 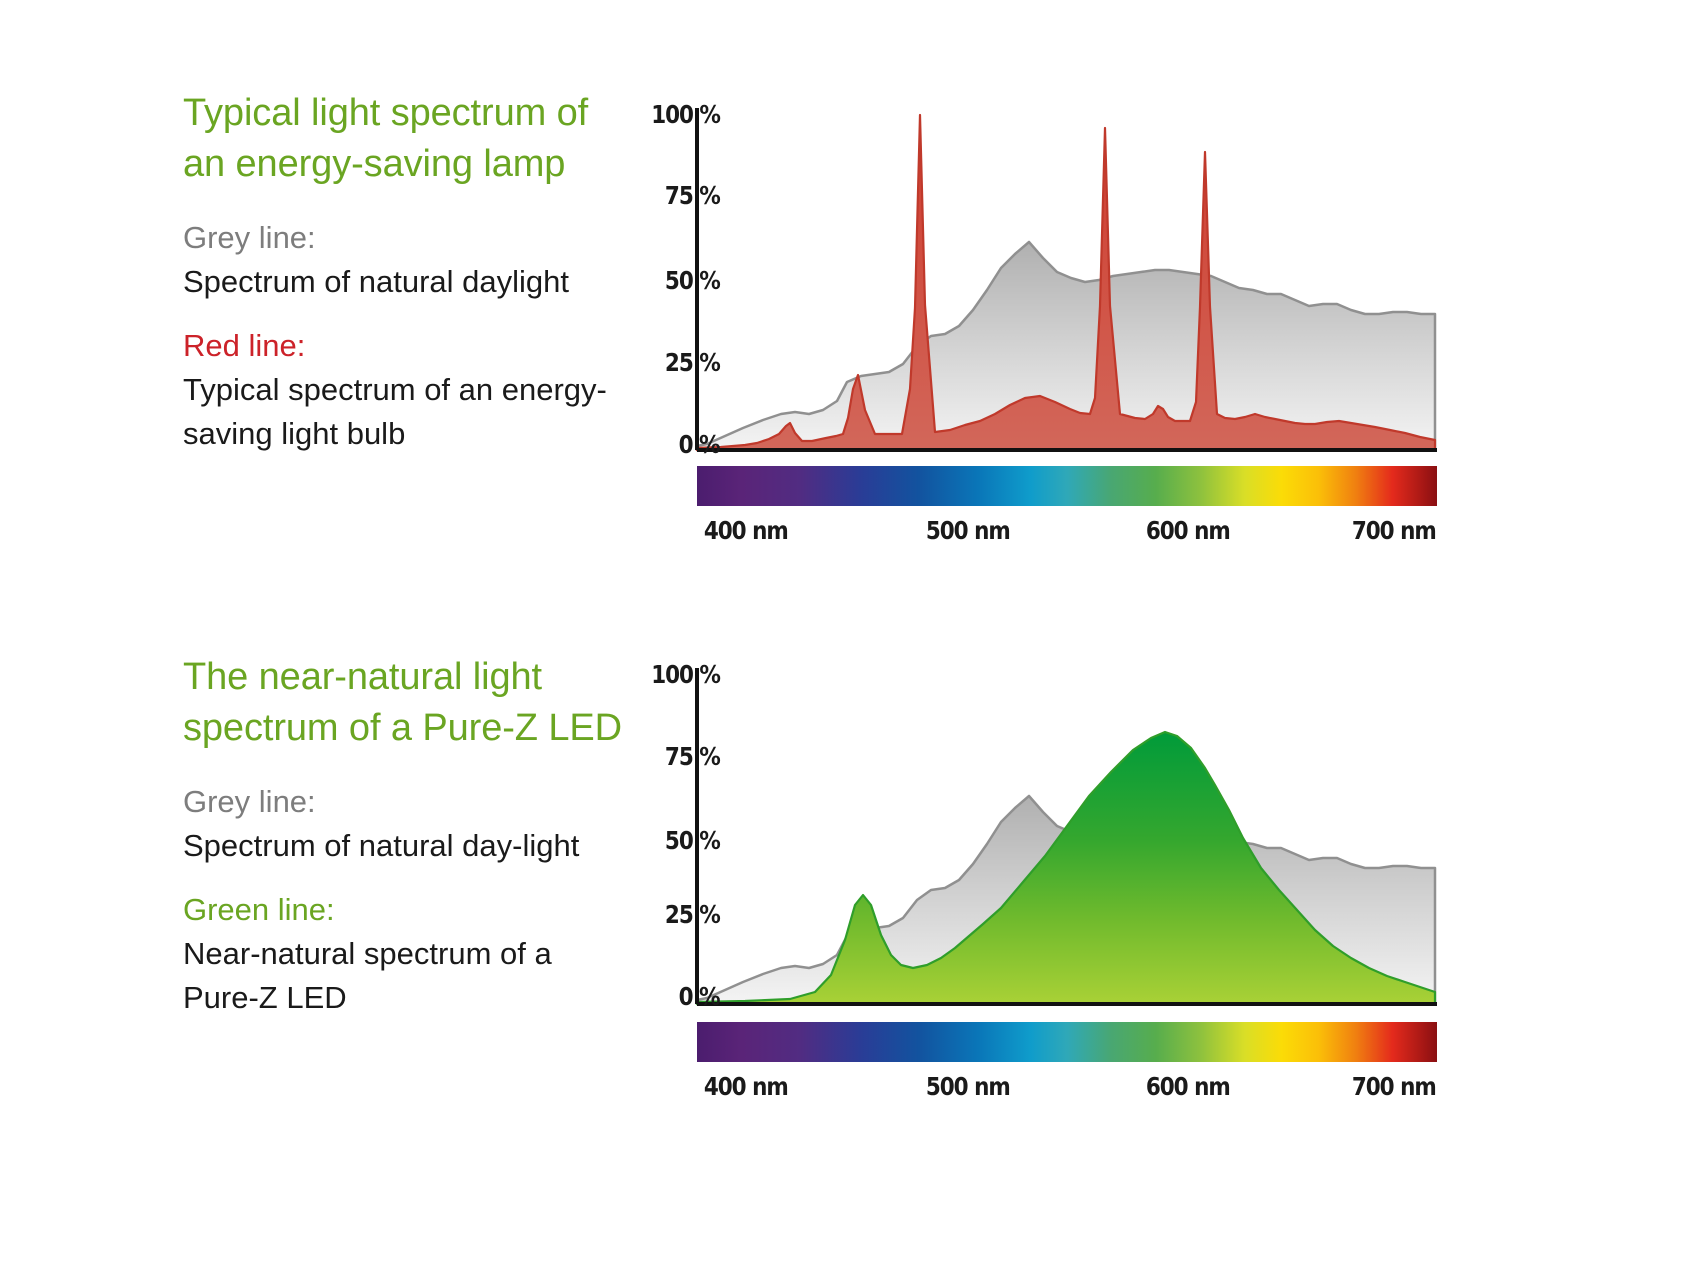 What do you see at coordinates (381, 845) in the screenshot?
I see `legend-body-grey: Spectrum of natural day-light` at bounding box center [381, 845].